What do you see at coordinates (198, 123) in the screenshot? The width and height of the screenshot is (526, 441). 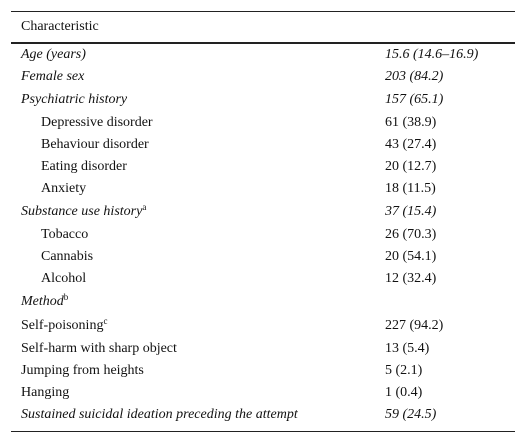 I see `row-label: Depressive disorder` at bounding box center [198, 123].